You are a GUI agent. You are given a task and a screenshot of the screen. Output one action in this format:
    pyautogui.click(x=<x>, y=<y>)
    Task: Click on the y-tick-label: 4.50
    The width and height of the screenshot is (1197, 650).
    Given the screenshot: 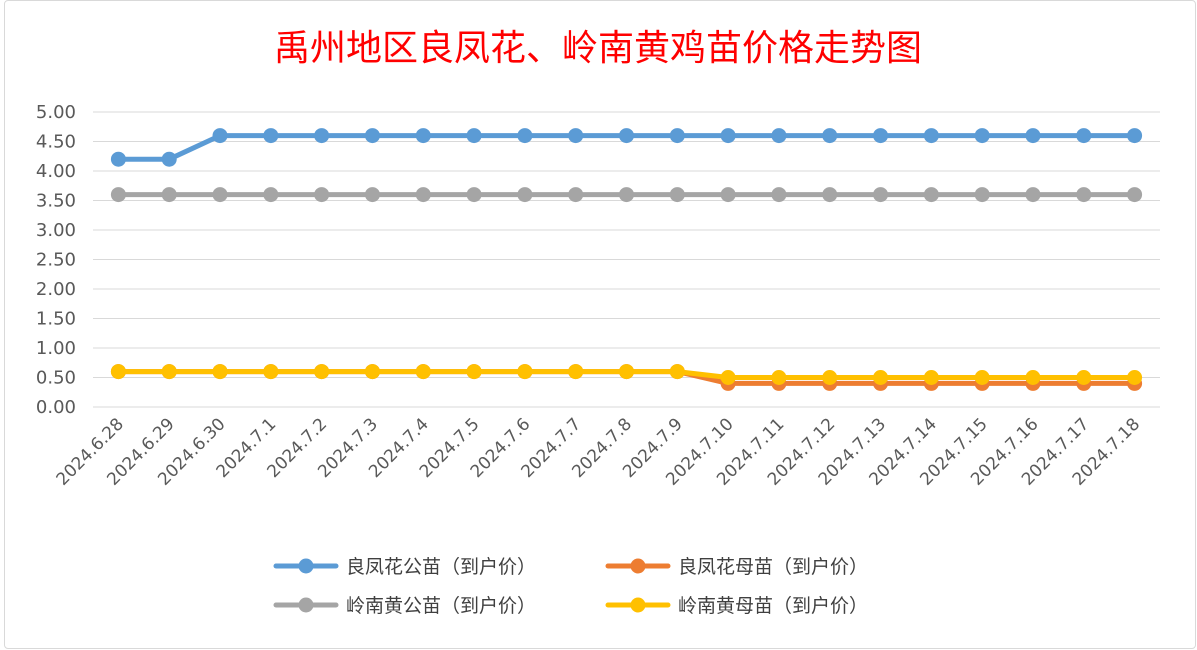 What is the action you would take?
    pyautogui.click(x=56, y=142)
    